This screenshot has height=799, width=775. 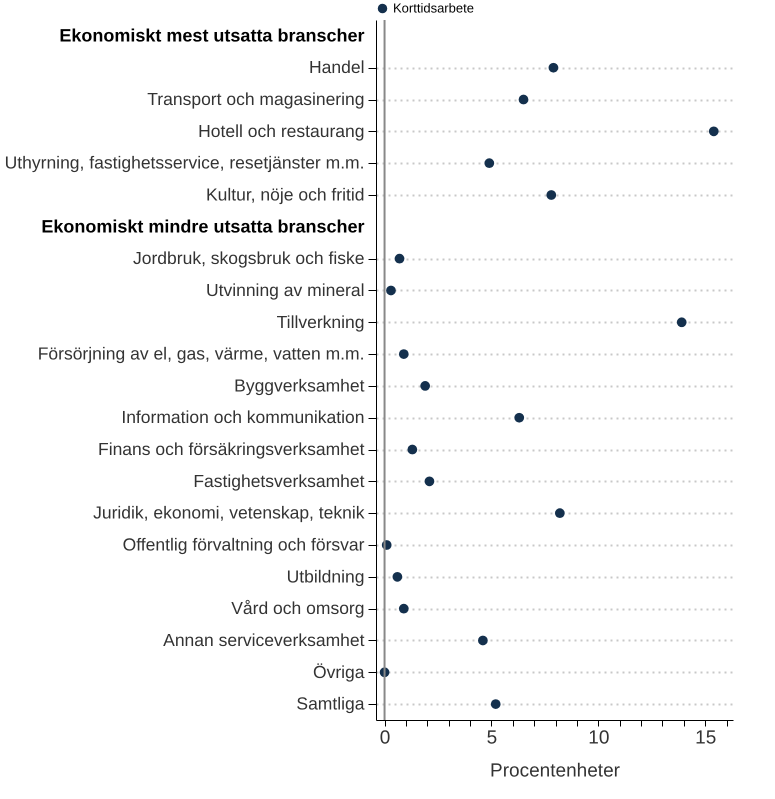 I want to click on y-tick-label: Ekonomiskt mest utsatta branscher, so click(x=211, y=35).